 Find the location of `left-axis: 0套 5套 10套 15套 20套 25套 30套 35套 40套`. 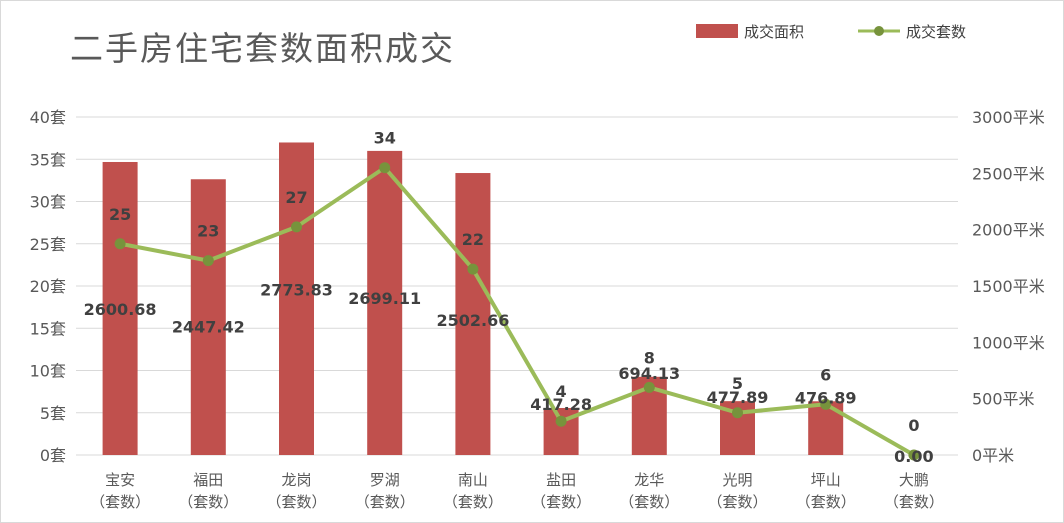

left-axis: 0套 5套 10套 15套 20套 25套 30套 35套 40套 is located at coordinates (48, 286).